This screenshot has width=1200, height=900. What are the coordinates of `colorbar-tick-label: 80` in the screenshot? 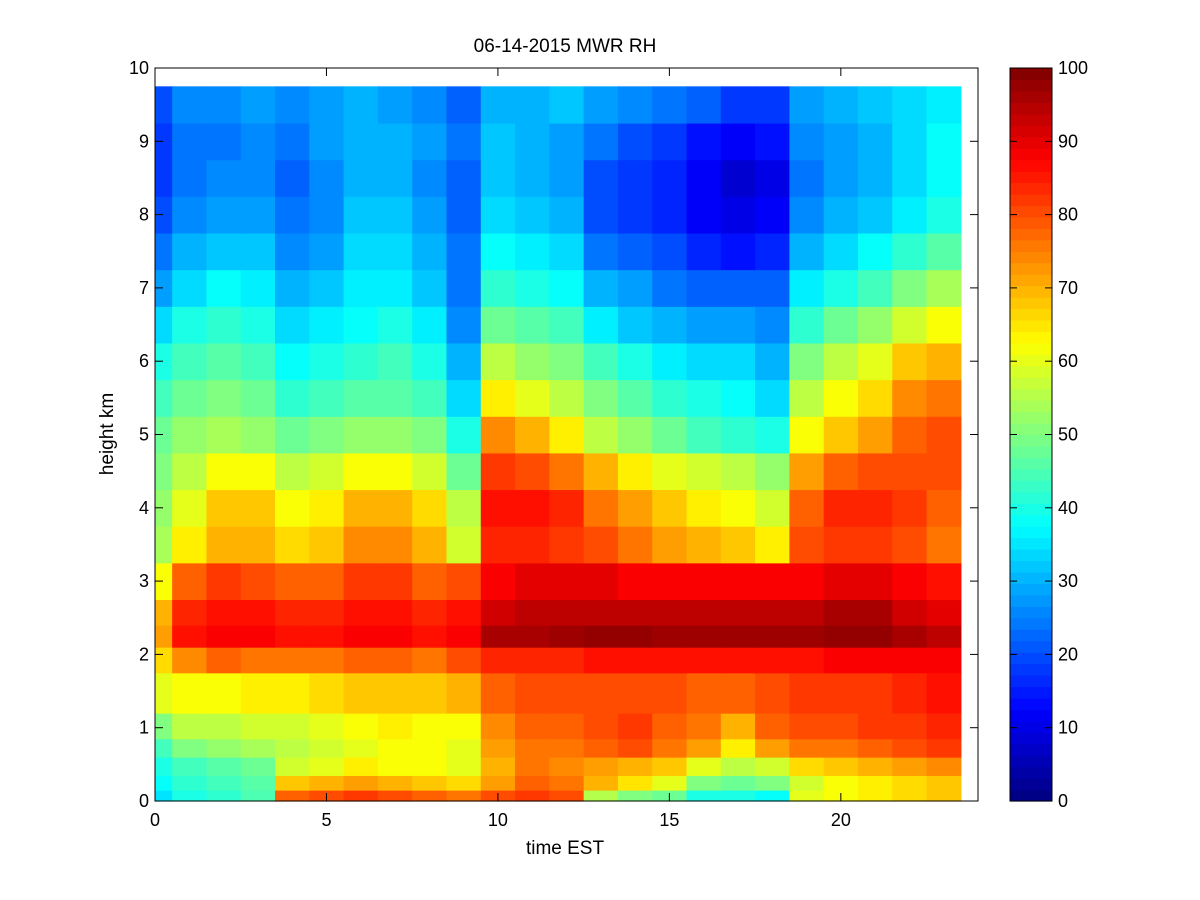 It's located at (1068, 215).